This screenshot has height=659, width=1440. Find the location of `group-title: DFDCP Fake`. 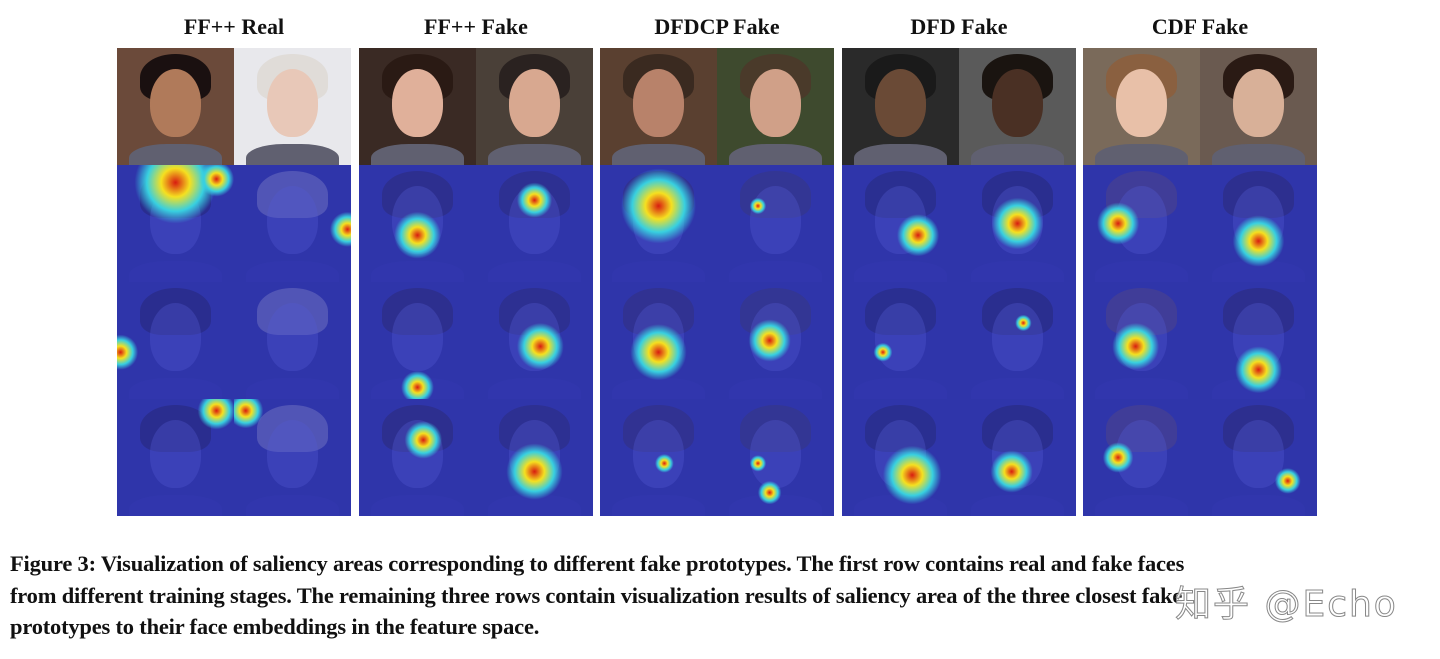

group-title: DFDCP Fake is located at coordinates (717, 26).